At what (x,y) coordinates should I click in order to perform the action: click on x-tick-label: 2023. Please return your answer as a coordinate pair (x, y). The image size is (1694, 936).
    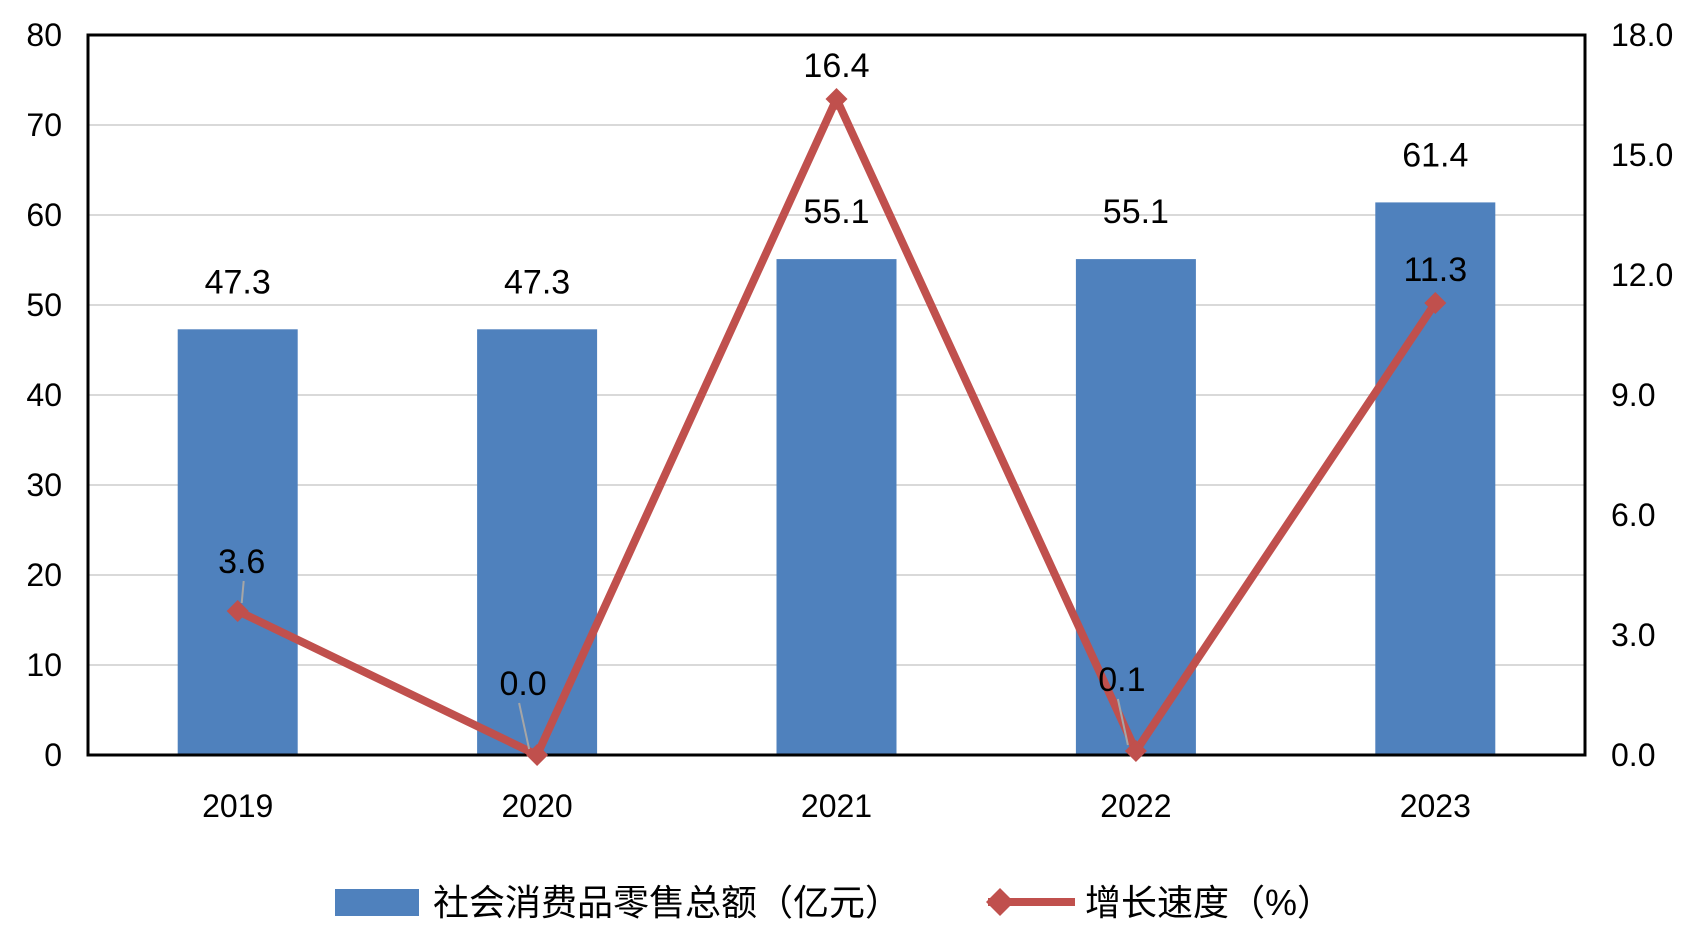
    Looking at the image, I should click on (1435, 806).